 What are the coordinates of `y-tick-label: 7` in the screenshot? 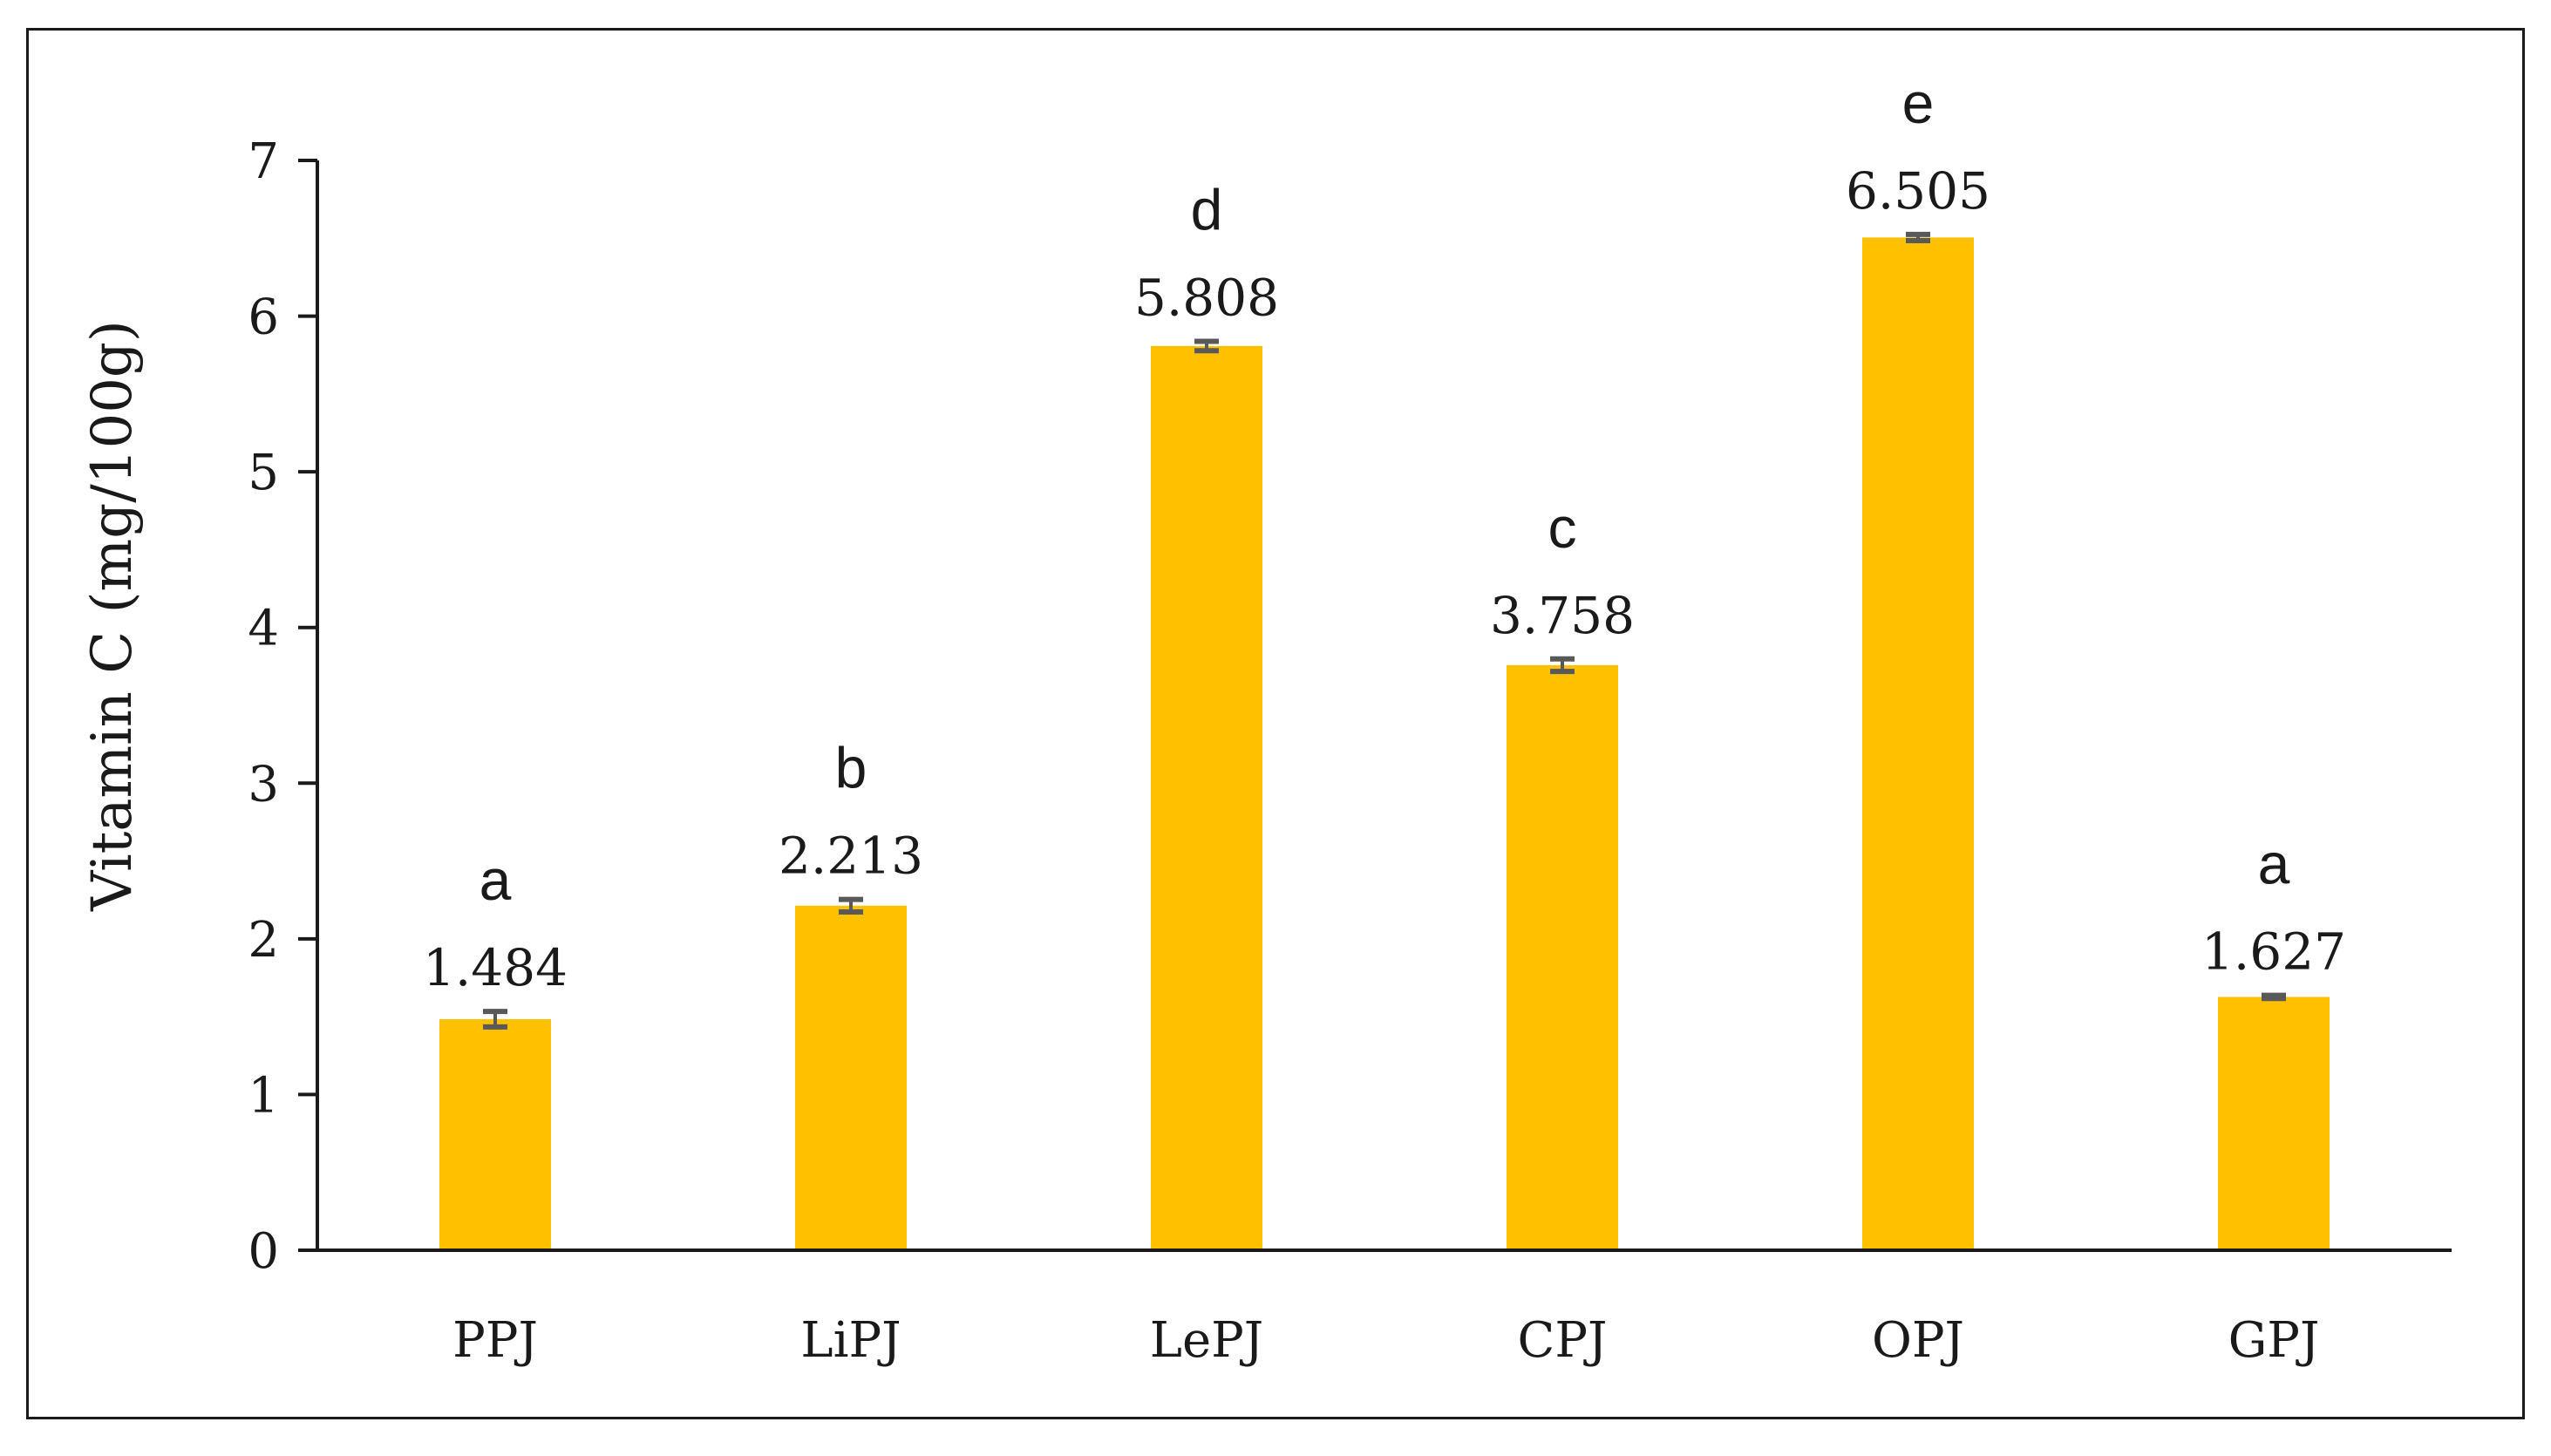 It's located at (263, 161).